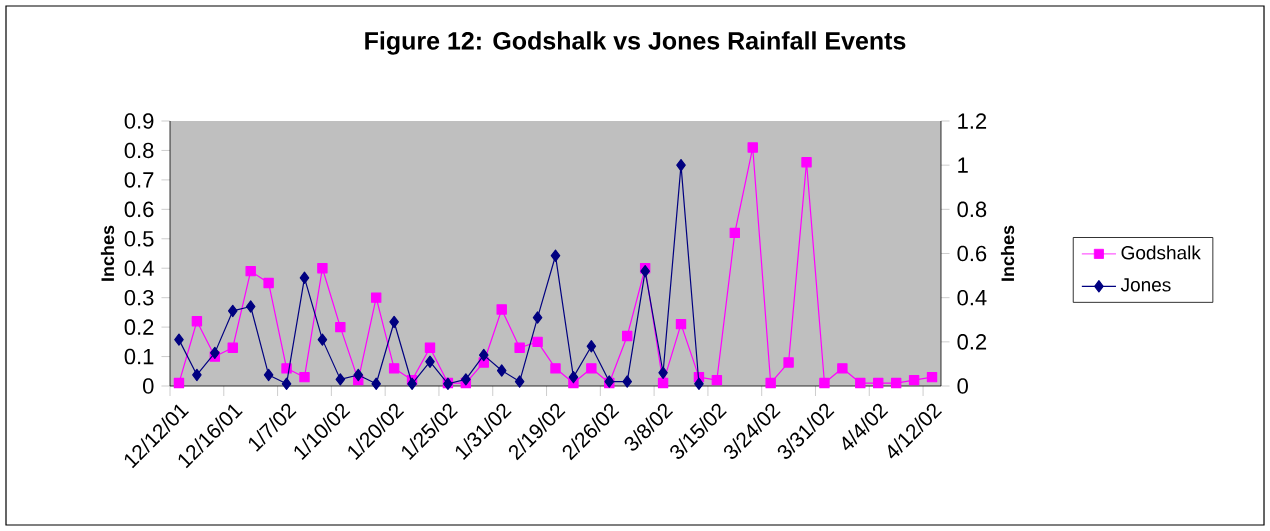 Image resolution: width=1270 pixels, height=531 pixels. Describe the element at coordinates (962, 386) in the screenshot. I see `y2-tick-label: 0` at that location.